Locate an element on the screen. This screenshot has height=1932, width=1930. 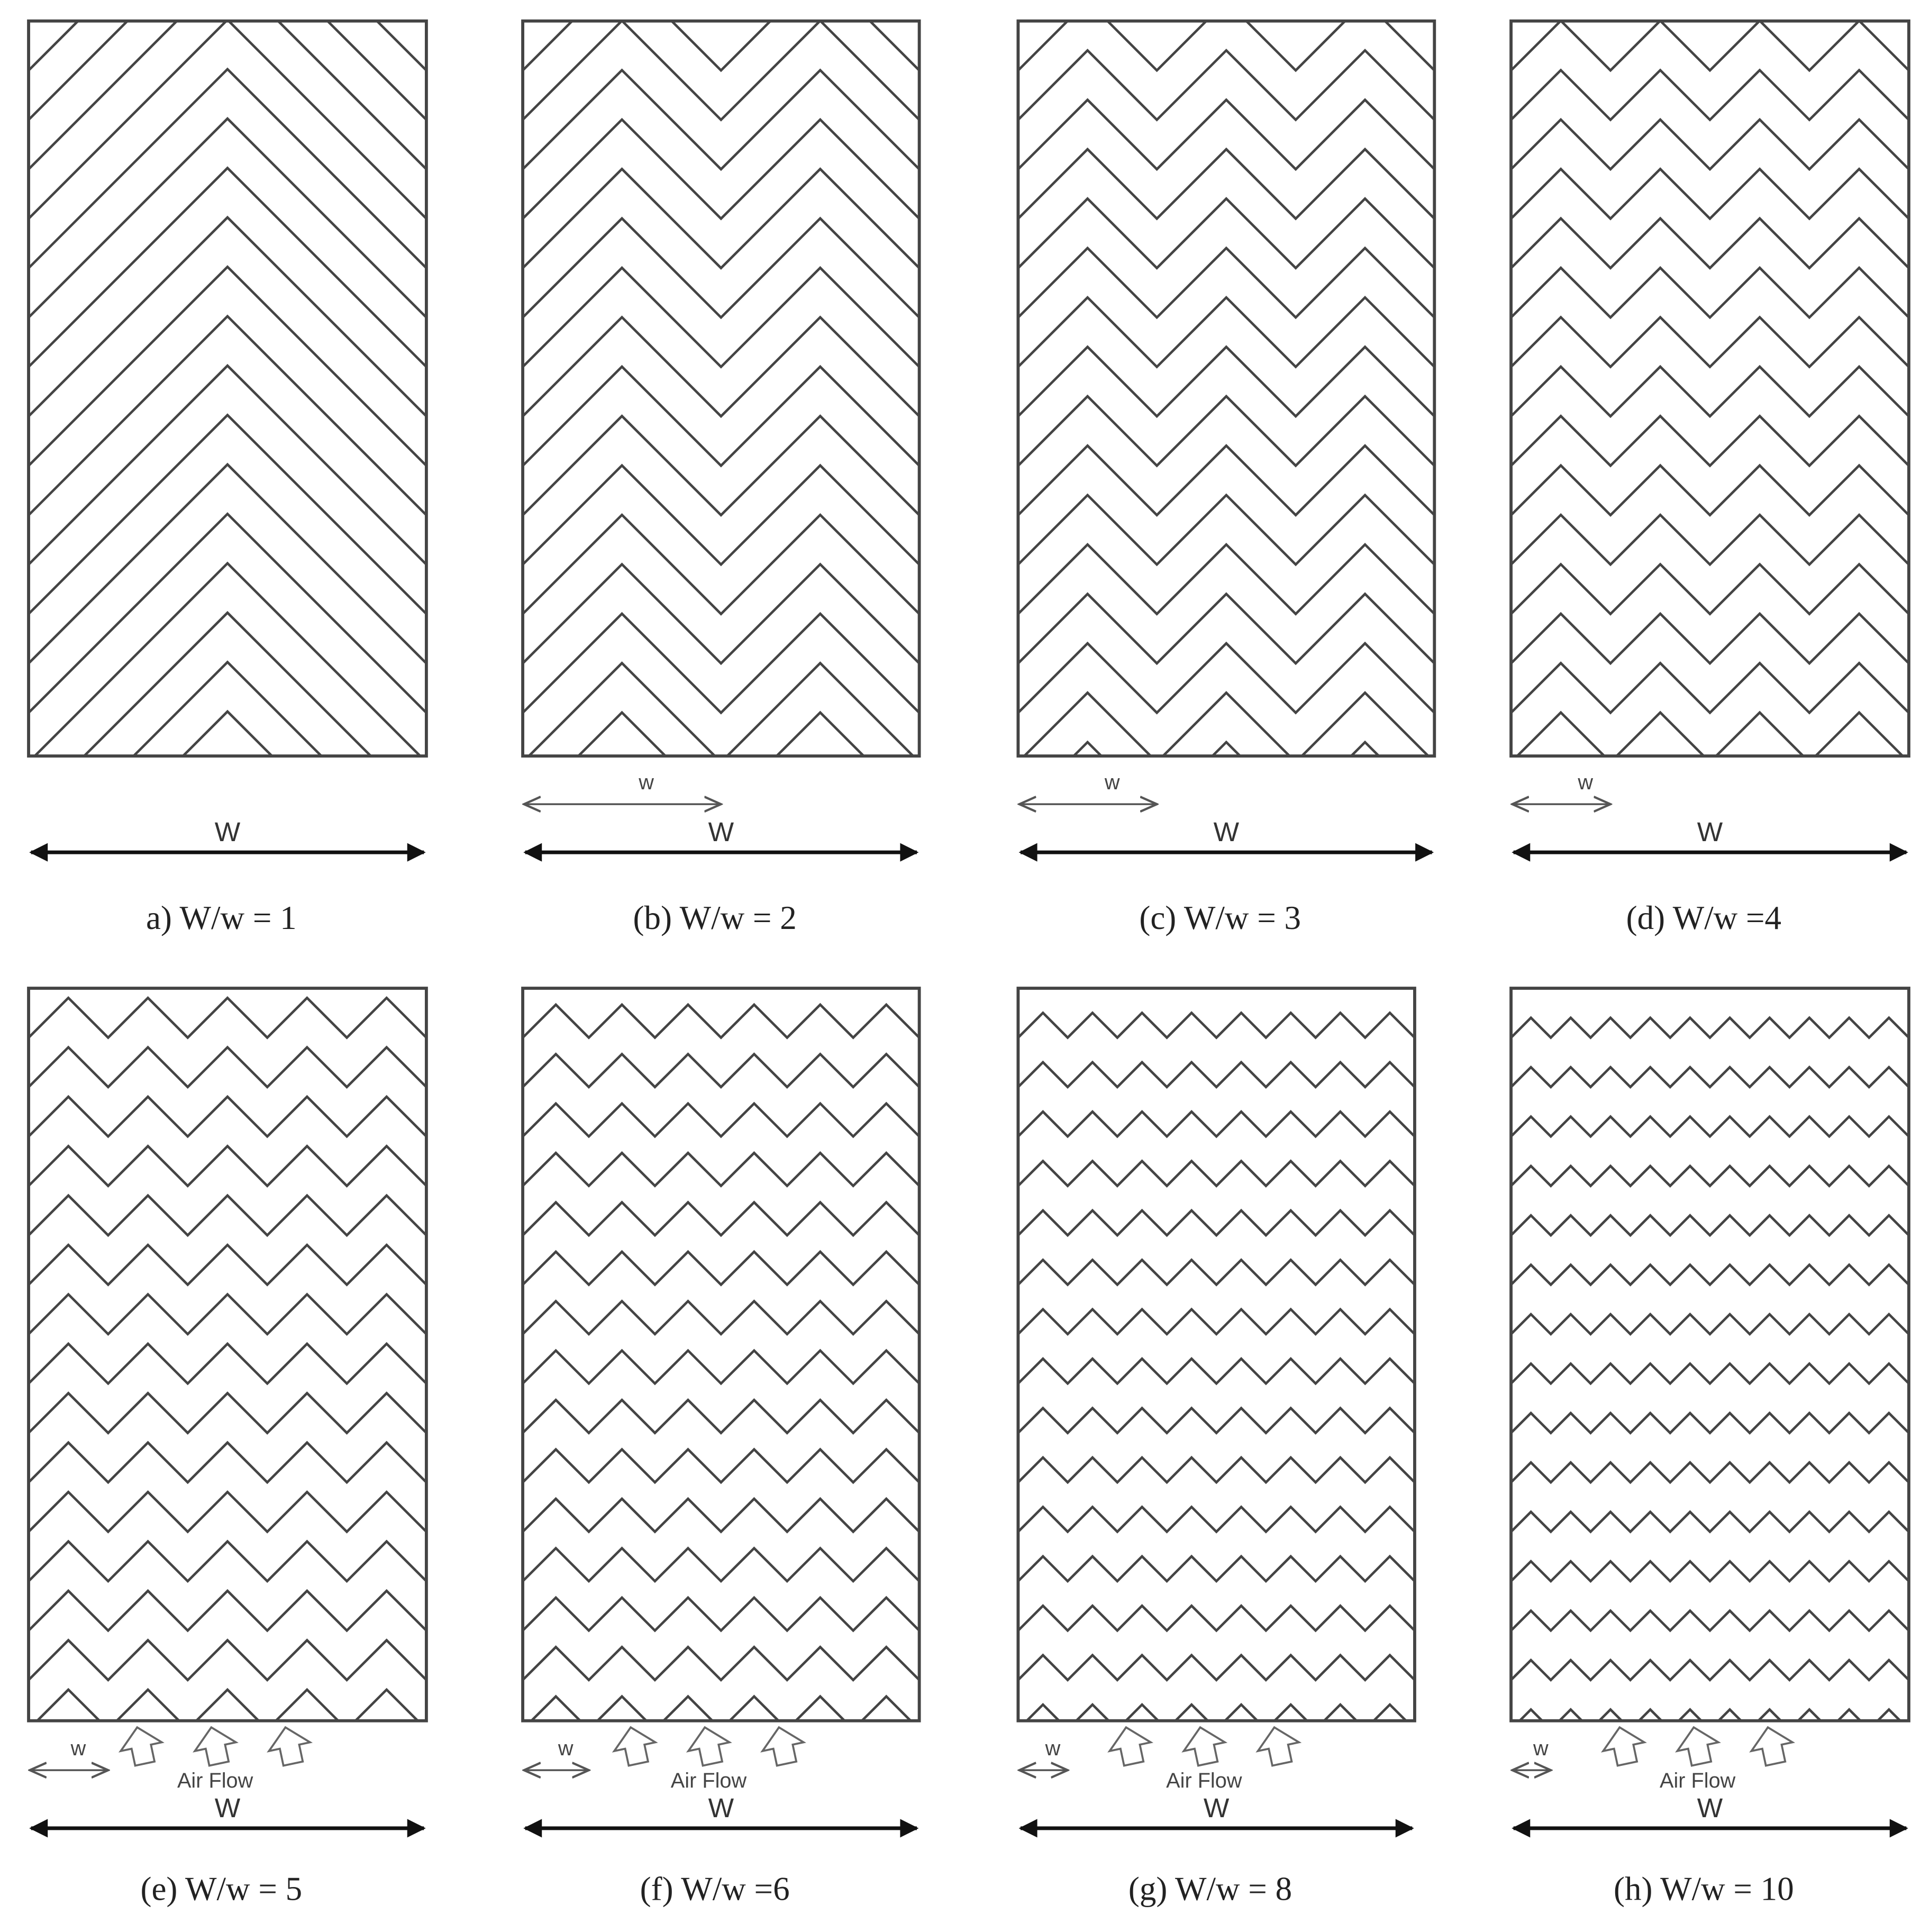
caption: a) W/w = 1 is located at coordinates (222, 917).